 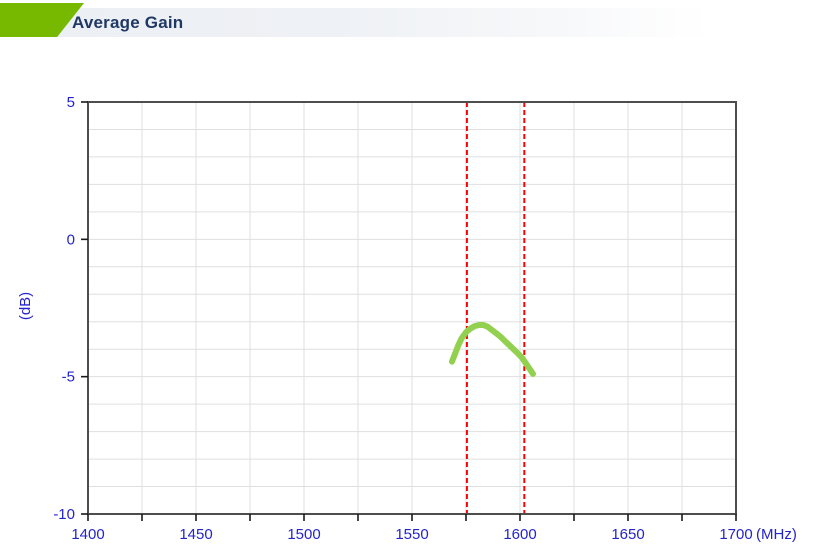 I want to click on gain-curve, so click(x=492, y=349).